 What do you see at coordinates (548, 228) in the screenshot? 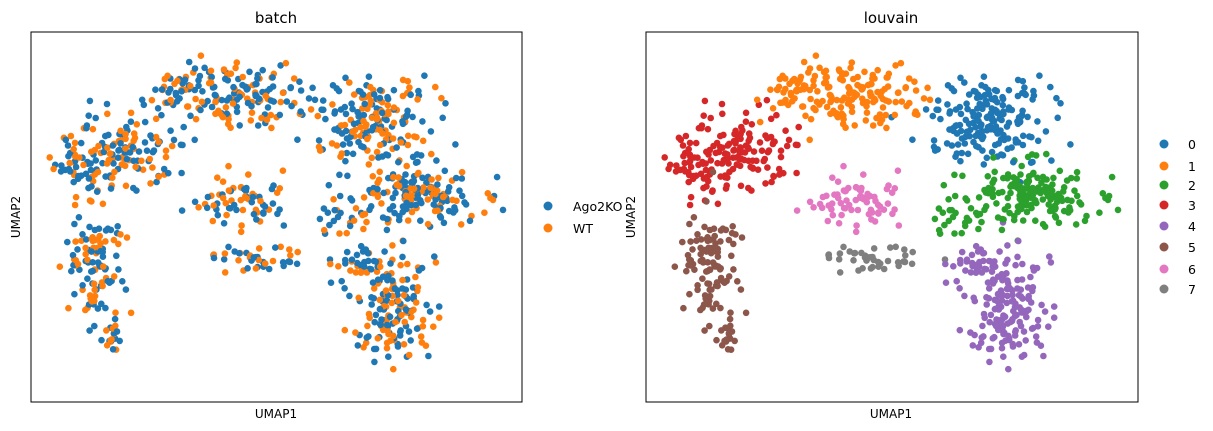
I see `batch-legend-marker-wt` at bounding box center [548, 228].